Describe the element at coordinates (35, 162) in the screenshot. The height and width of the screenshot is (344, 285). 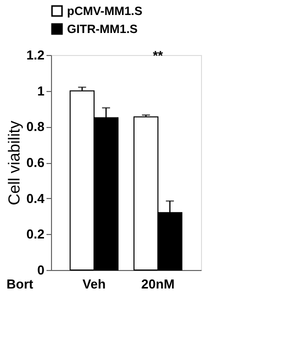
I see `y-tick-label: 0.6` at that location.